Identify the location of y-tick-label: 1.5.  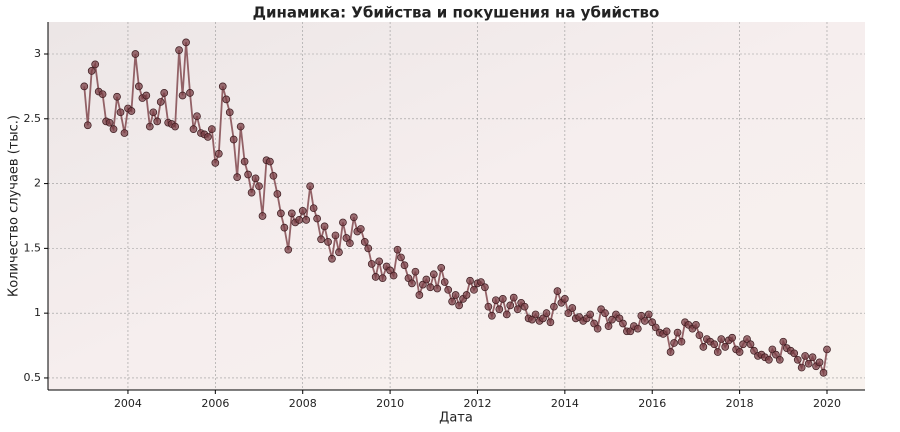
(33, 247).